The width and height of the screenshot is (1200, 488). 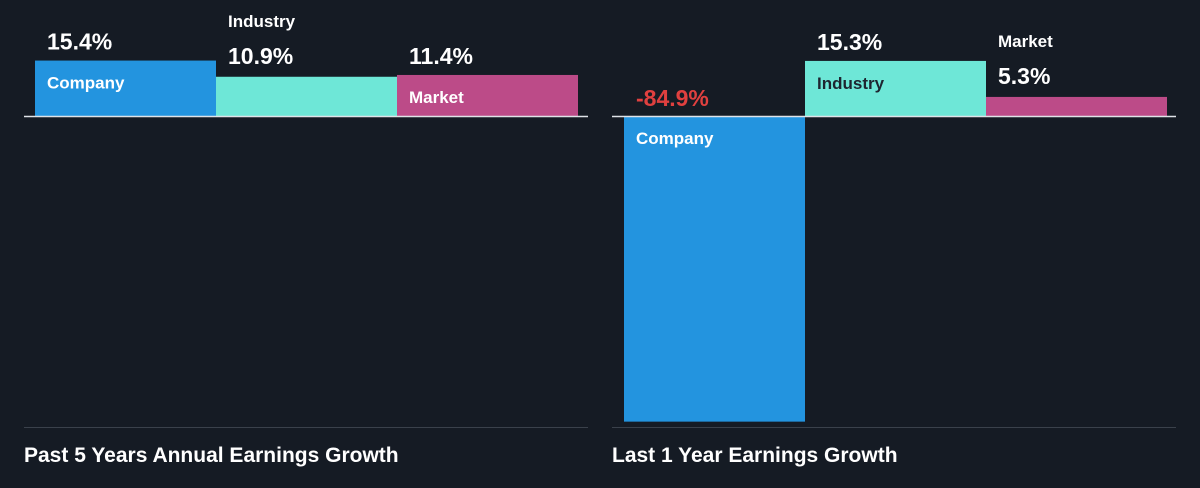 I want to click on panel-title-past-5-years: Past 5 Years Annual Earnings Growth, so click(x=211, y=455).